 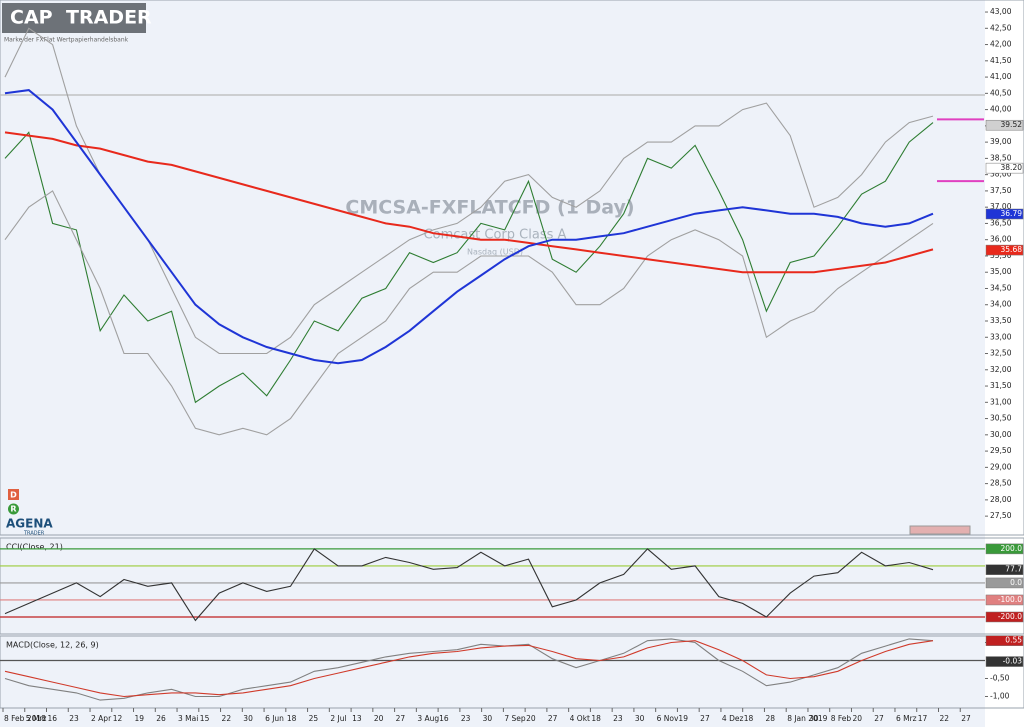 What do you see at coordinates (1001, 222) in the screenshot?
I see `y-tick-label: 36,50` at bounding box center [1001, 222].